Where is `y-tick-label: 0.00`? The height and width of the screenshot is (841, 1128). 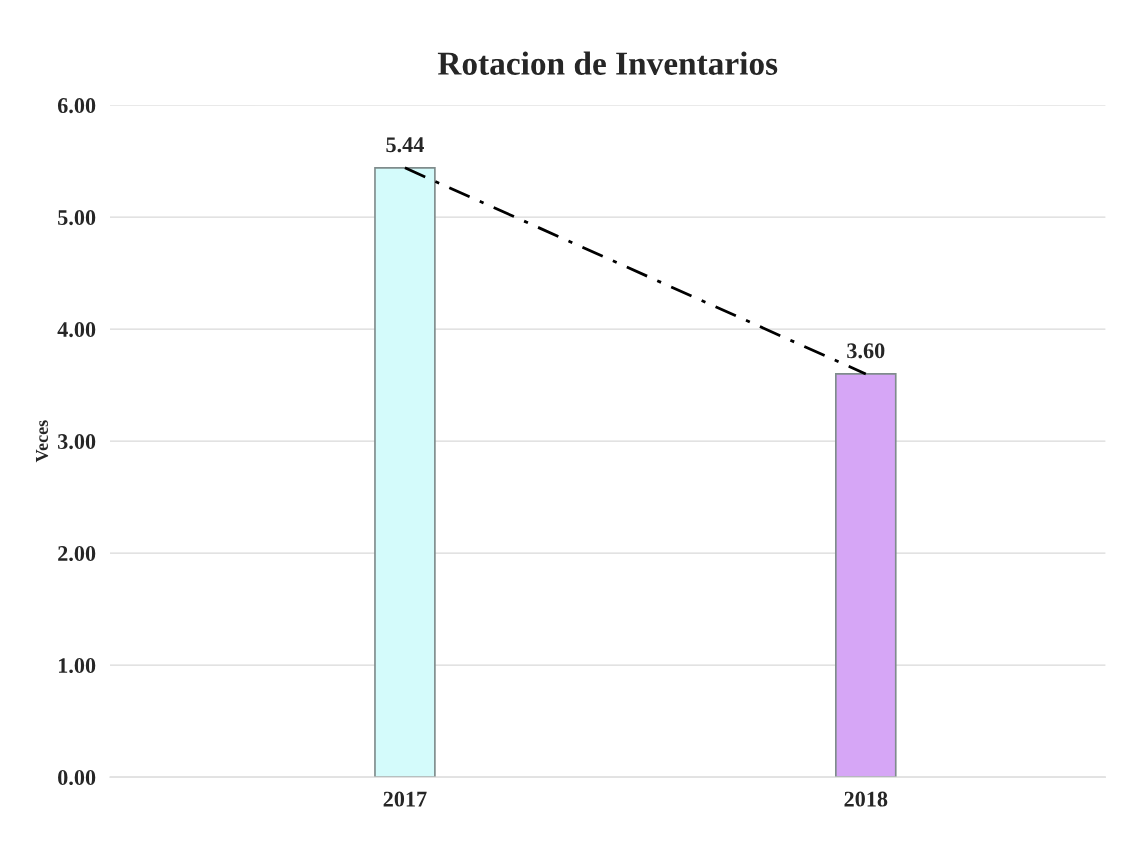 y-tick-label: 0.00 is located at coordinates (77, 778).